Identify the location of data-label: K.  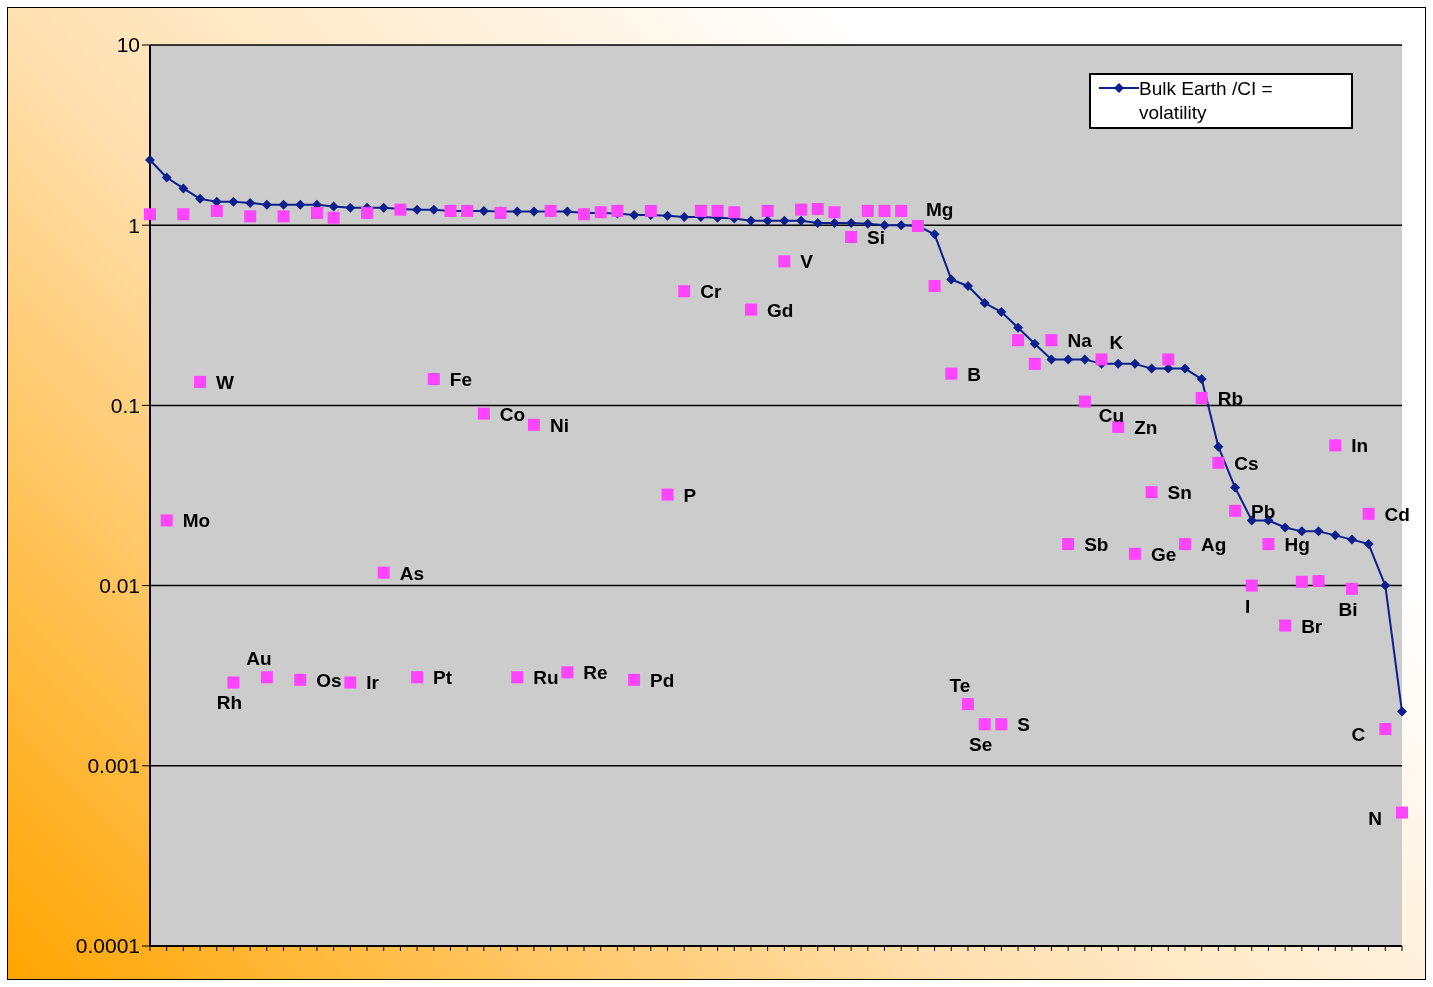
(1116, 343).